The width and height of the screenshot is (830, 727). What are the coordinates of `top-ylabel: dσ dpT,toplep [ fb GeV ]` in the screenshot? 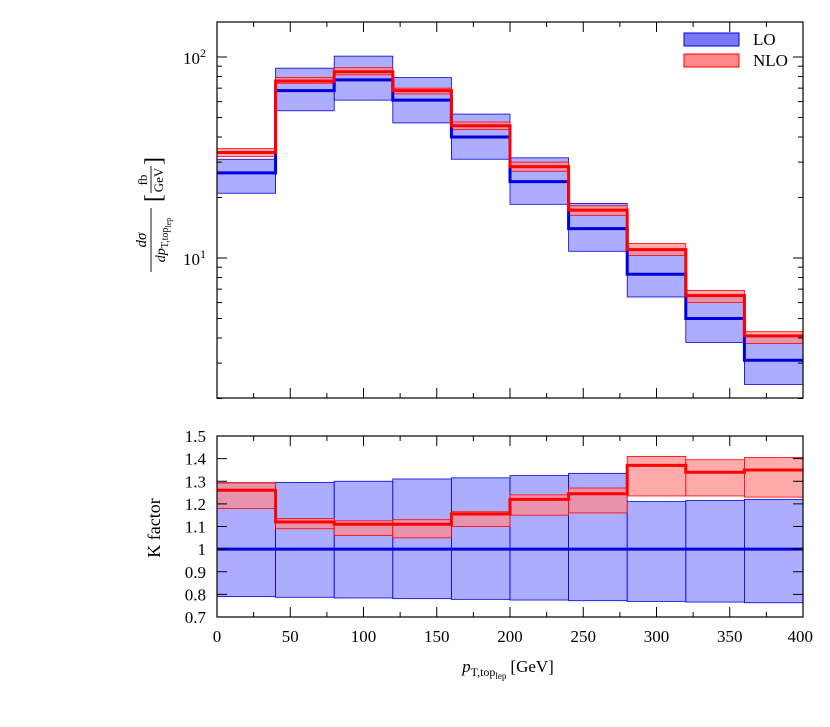 It's located at (153, 214).